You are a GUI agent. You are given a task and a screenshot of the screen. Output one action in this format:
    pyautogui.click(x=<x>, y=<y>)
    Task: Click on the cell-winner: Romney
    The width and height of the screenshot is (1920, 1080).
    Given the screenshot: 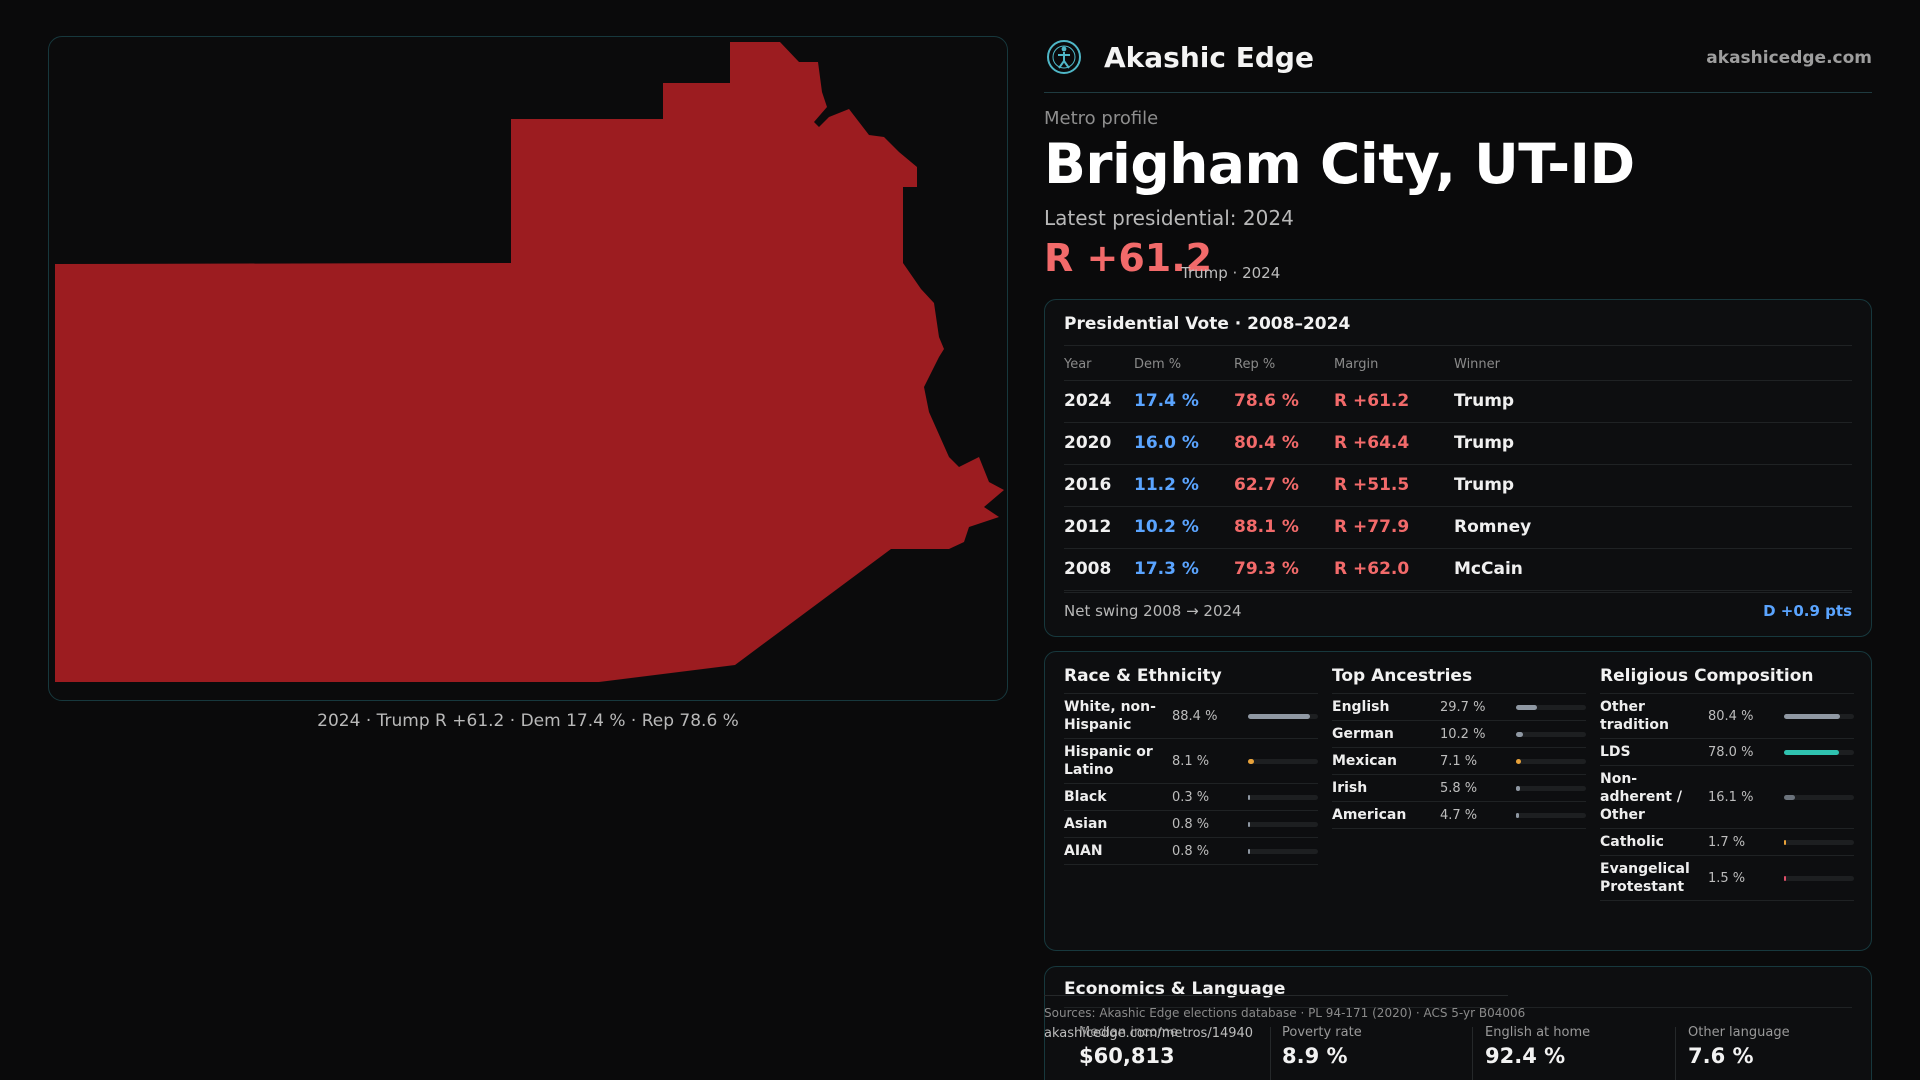 What is the action you would take?
    pyautogui.click(x=1653, y=527)
    